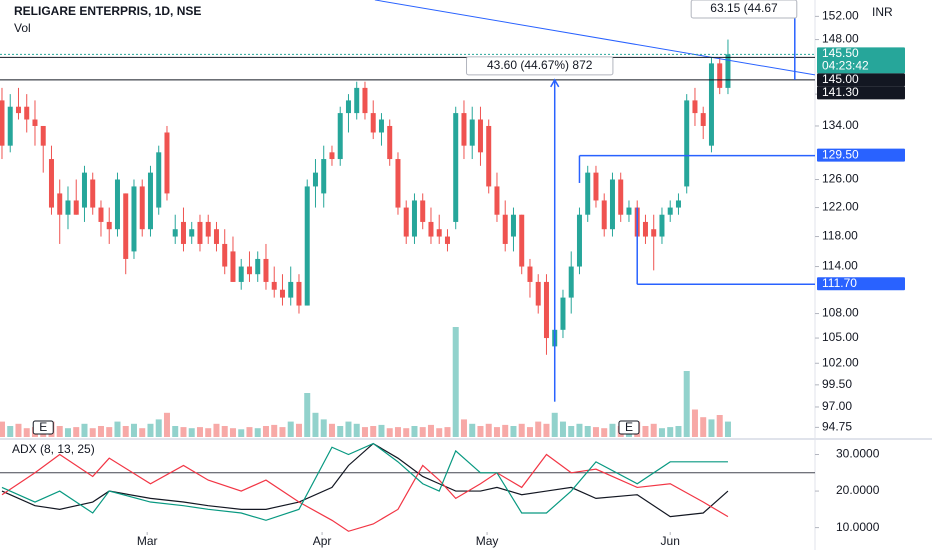 The image size is (932, 550). Describe the element at coordinates (840, 313) in the screenshot. I see `y-tick-label: 108.00` at that location.